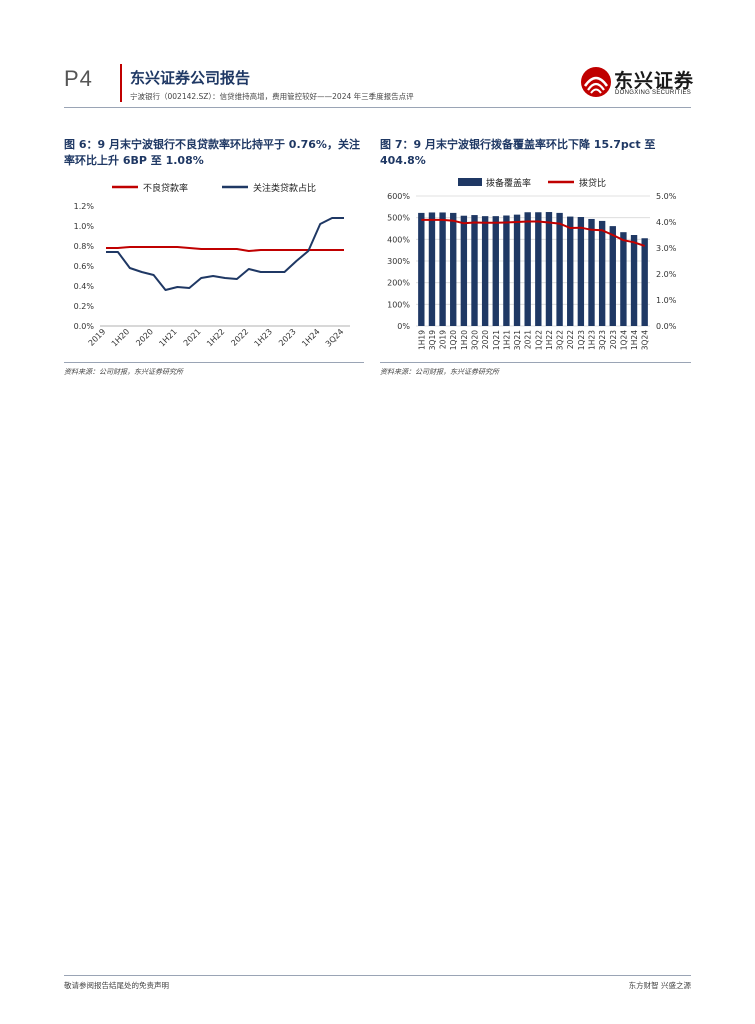 This screenshot has height=1024, width=755. I want to click on footer-slogan: 东方财智 兴盛之源, so click(659, 985).